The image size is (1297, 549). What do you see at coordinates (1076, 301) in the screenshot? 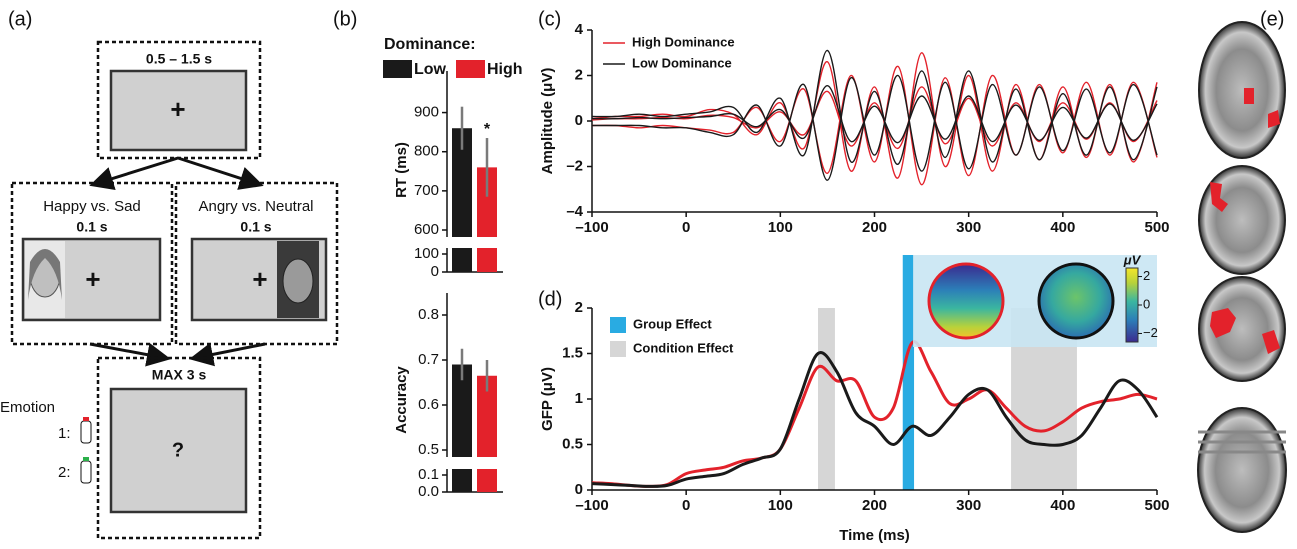
I see `topomap` at bounding box center [1076, 301].